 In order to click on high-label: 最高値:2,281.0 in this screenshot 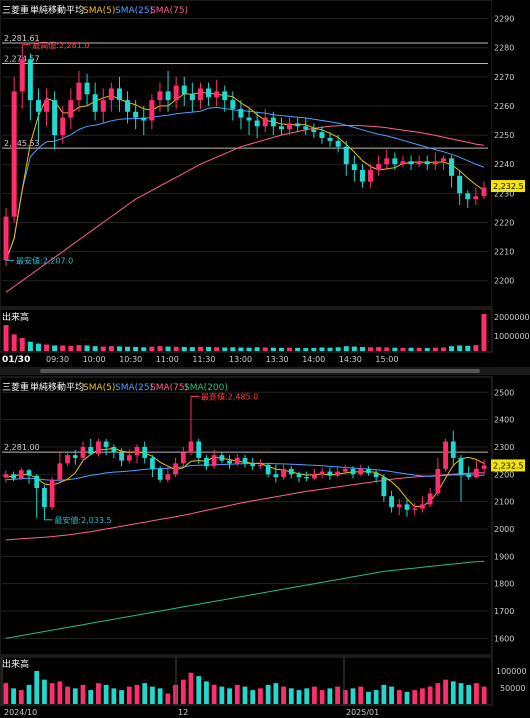, I will do `click(60, 45)`.